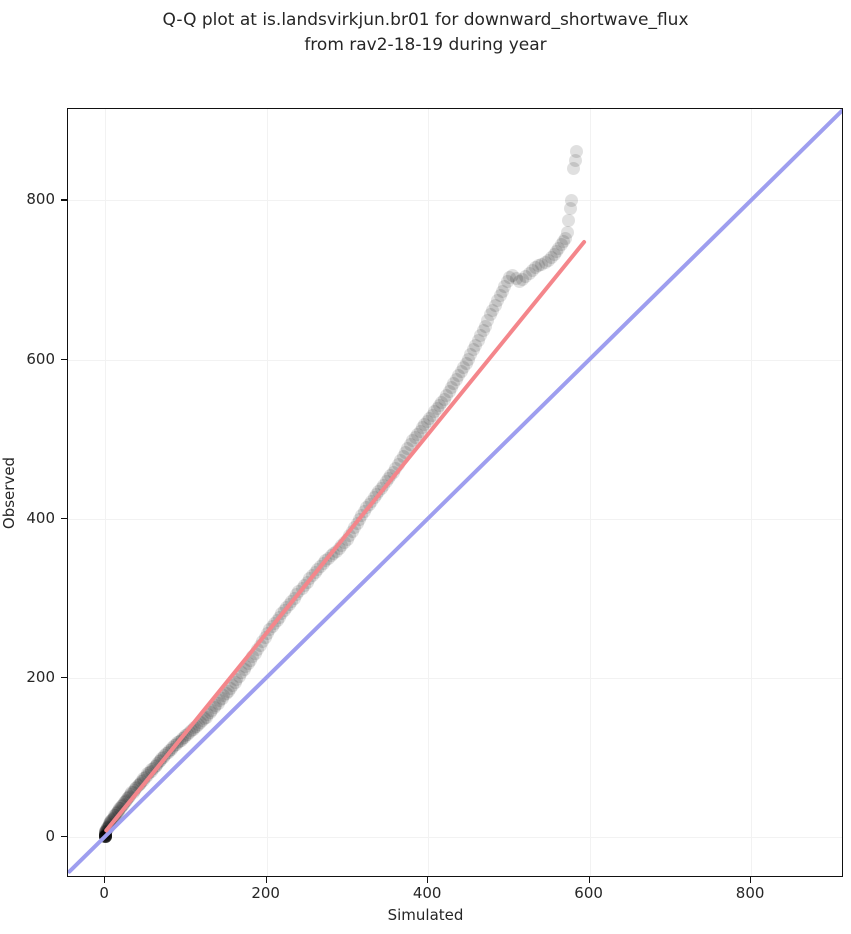  I want to click on y-tick-label: 200, so click(40, 676).